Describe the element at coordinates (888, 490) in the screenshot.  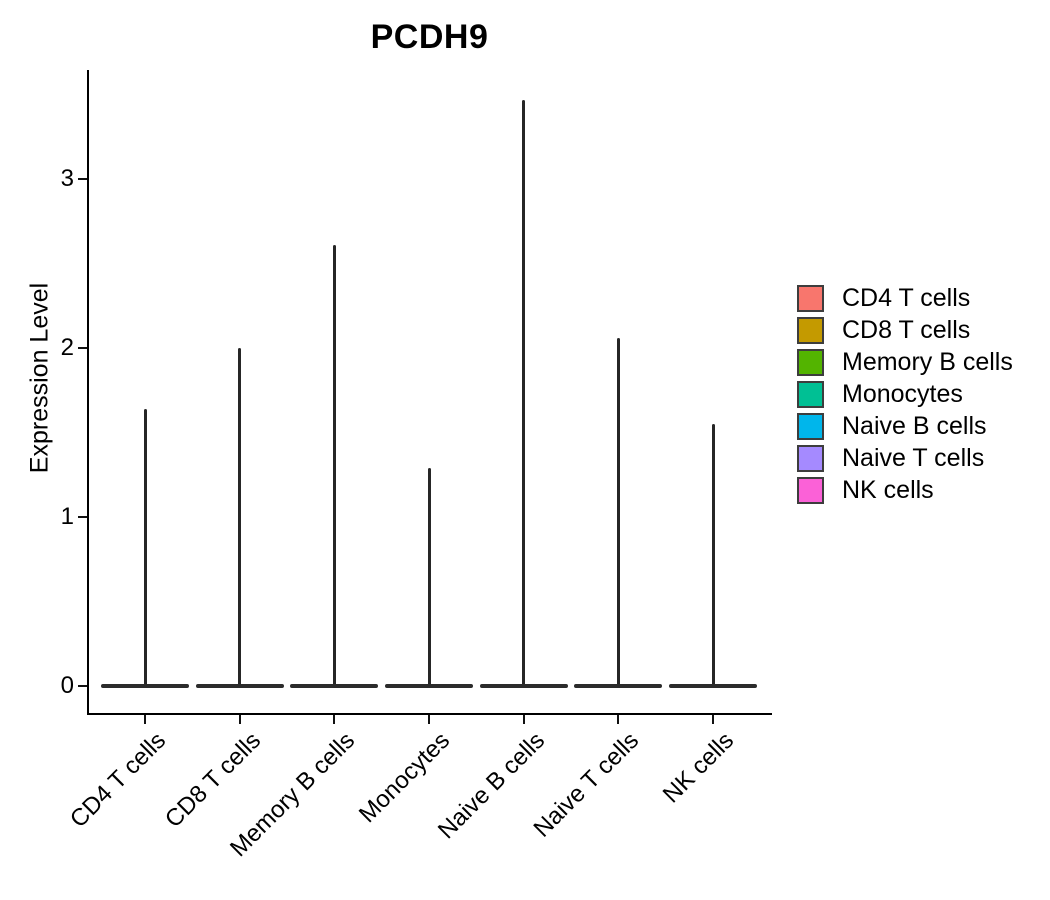
I see `legend-item-label: NK cells` at that location.